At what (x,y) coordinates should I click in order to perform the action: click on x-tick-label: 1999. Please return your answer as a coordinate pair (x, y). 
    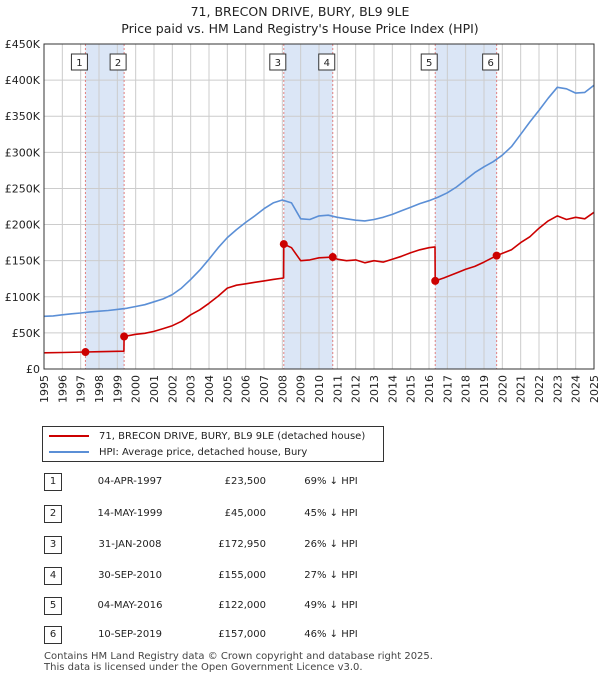
    Looking at the image, I should click on (117, 389).